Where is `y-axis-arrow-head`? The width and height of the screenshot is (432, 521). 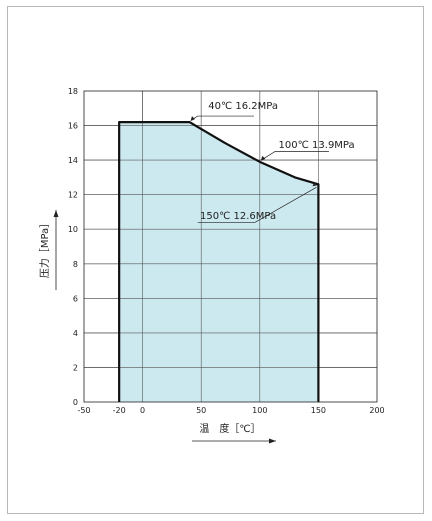
y-axis-arrow-head is located at coordinates (56, 213).